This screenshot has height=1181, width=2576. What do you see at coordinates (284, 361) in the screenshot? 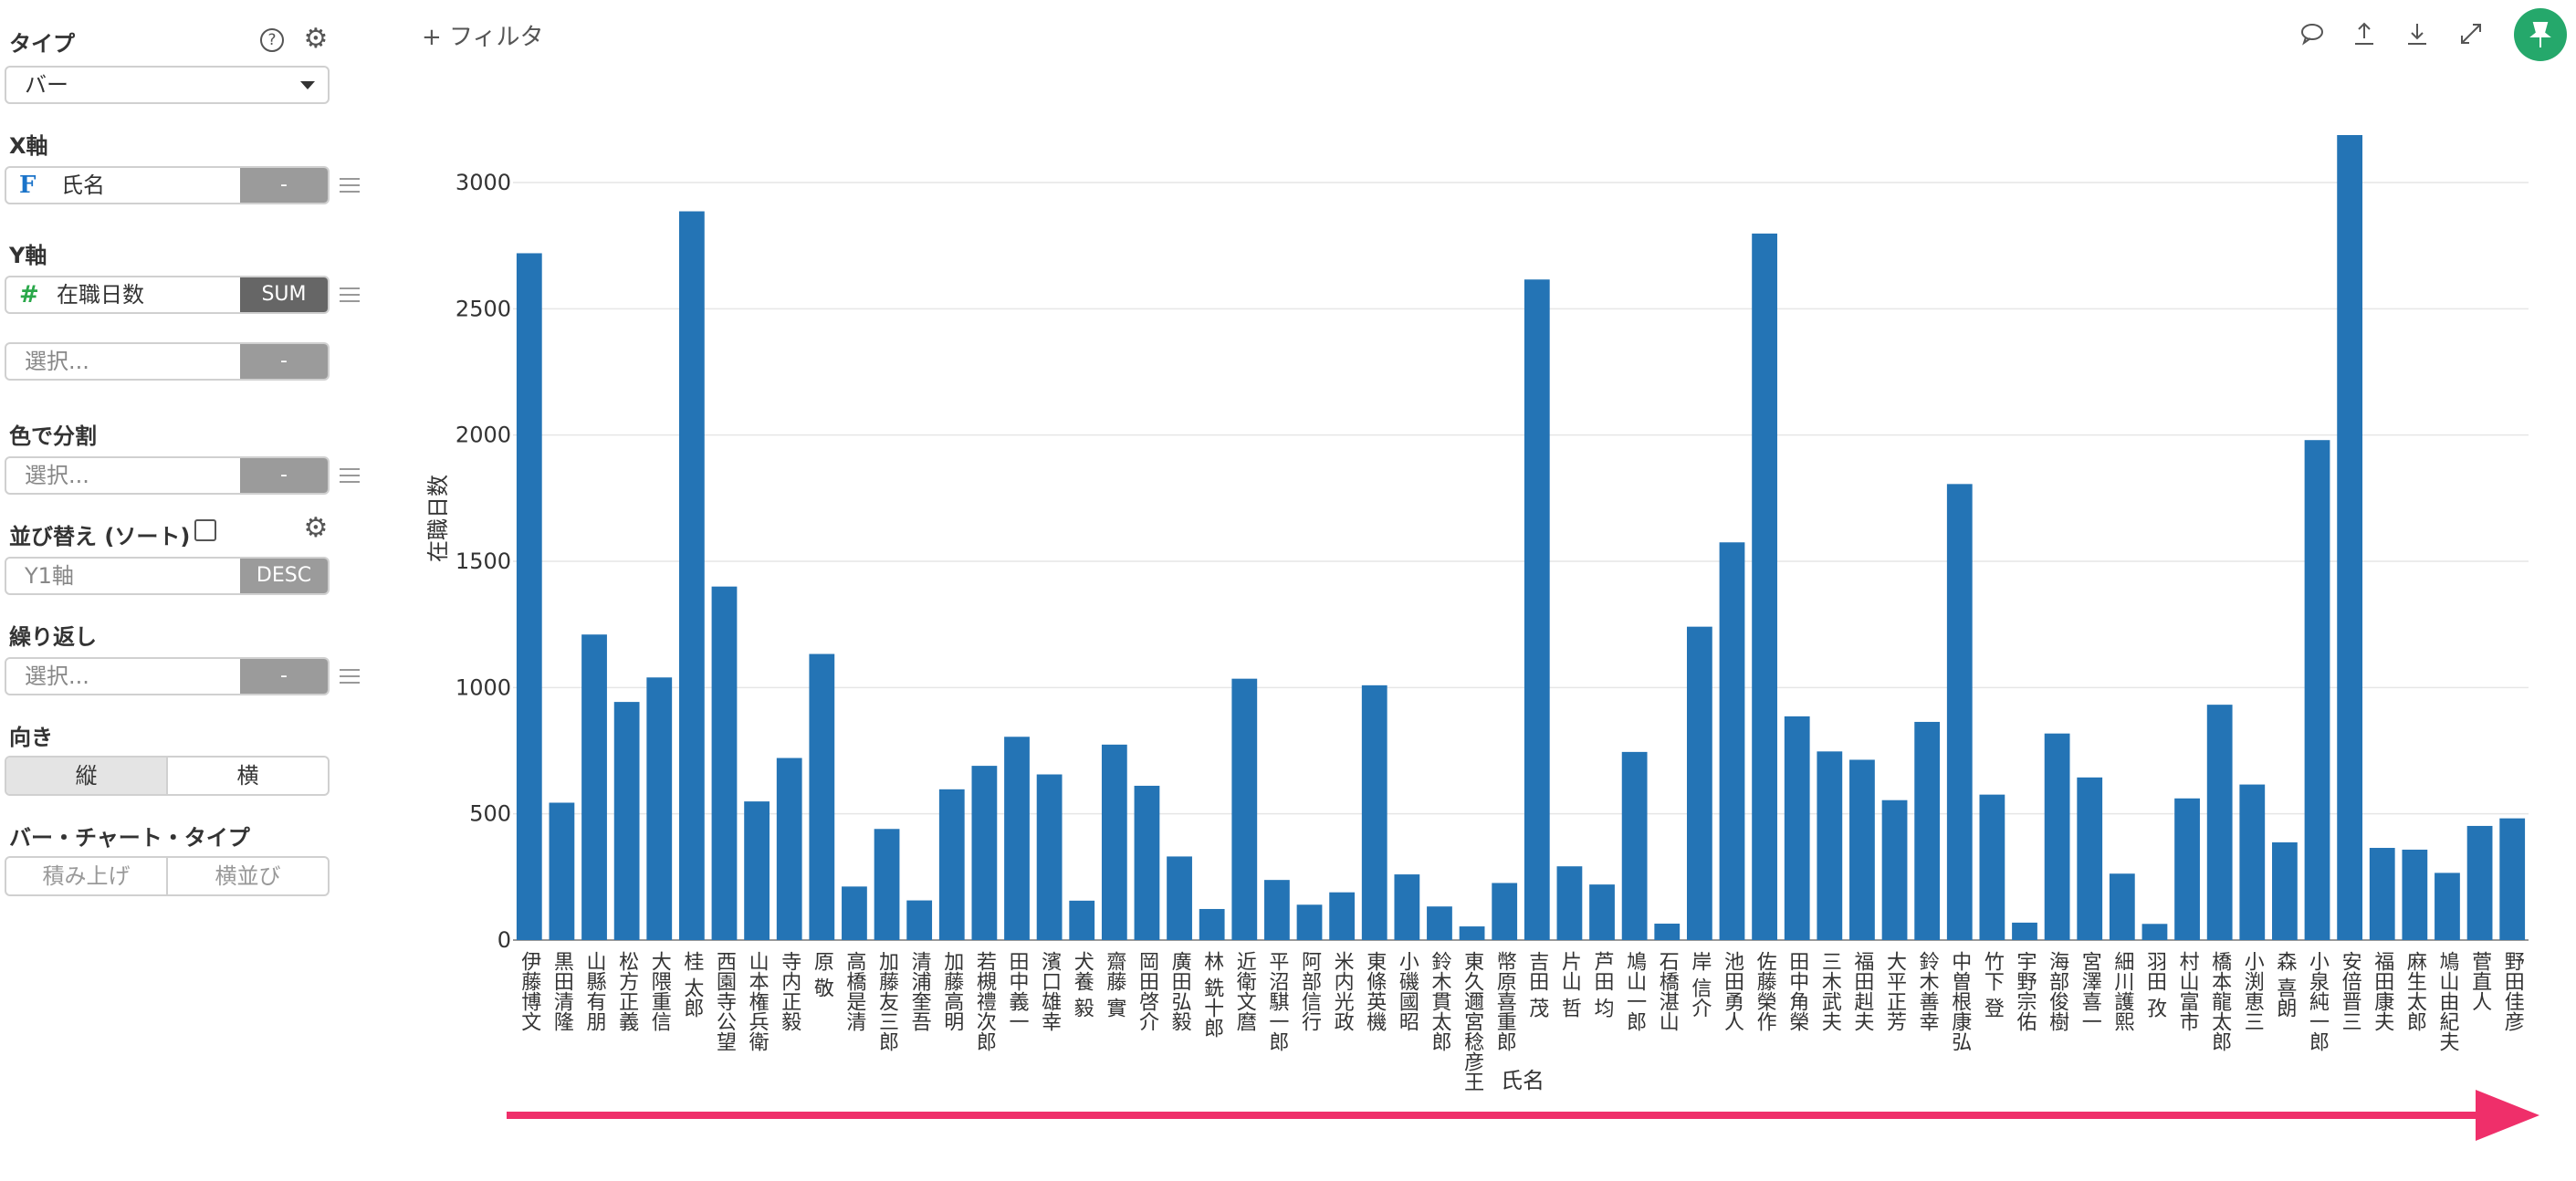
I see `y2-axis-agg-button: -` at bounding box center [284, 361].